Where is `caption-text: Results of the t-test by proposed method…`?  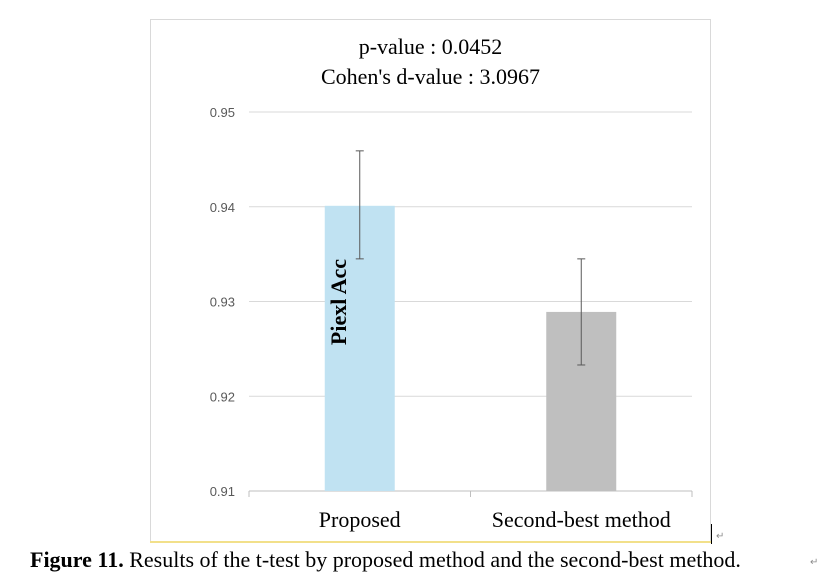
caption-text: Results of the t-test by proposed method… is located at coordinates (432, 559).